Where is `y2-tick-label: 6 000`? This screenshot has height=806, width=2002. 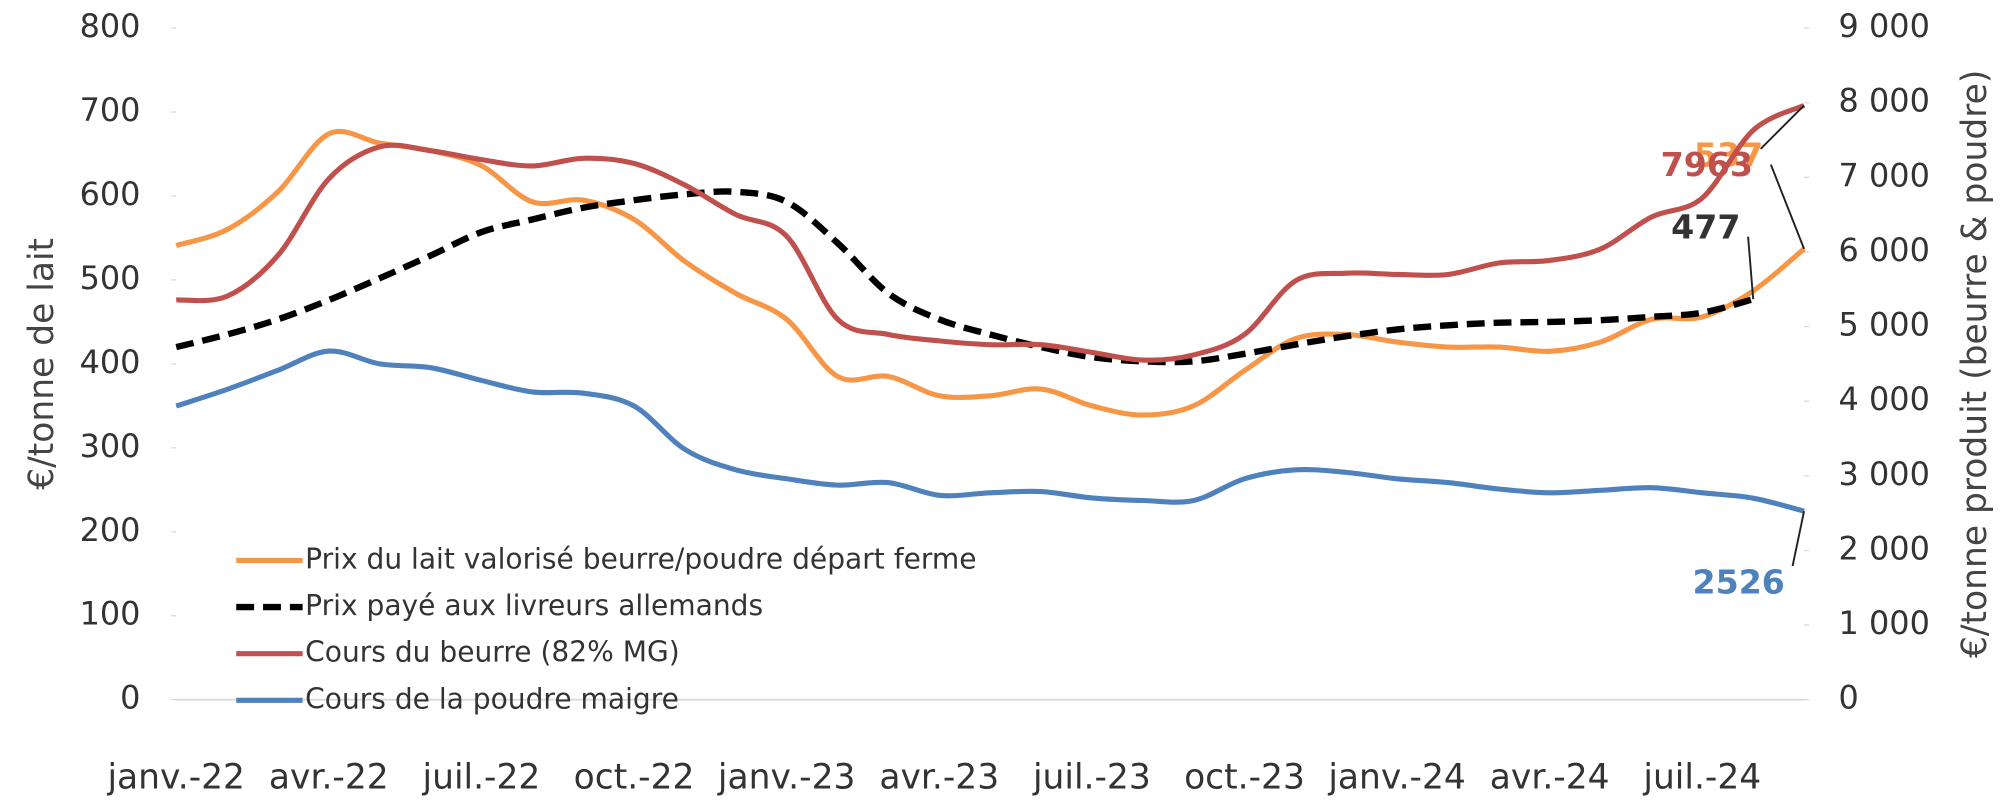
y2-tick-label: 6 000 is located at coordinates (1884, 250).